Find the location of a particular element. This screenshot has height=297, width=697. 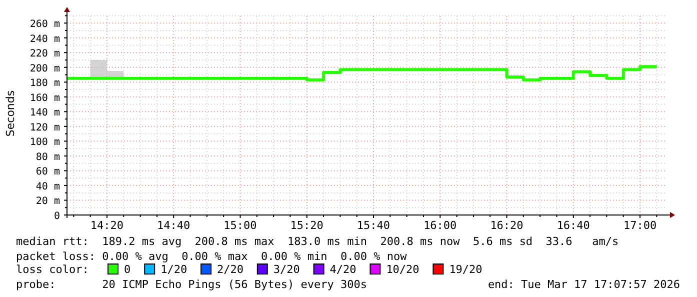

x-tick-label: 15:00 is located at coordinates (240, 225).